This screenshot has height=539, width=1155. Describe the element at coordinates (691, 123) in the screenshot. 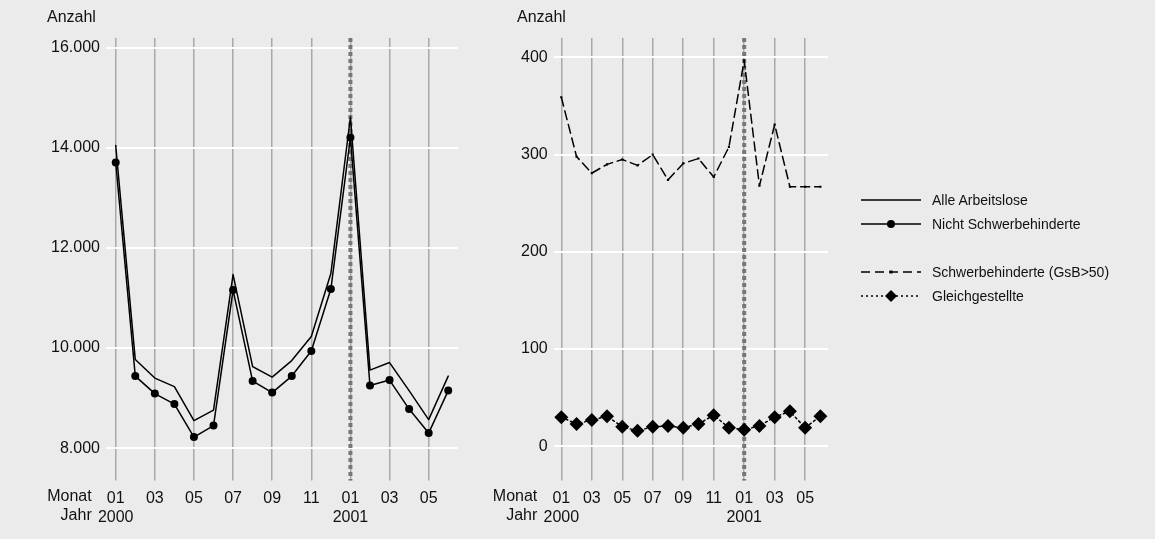

I see `line-series` at that location.